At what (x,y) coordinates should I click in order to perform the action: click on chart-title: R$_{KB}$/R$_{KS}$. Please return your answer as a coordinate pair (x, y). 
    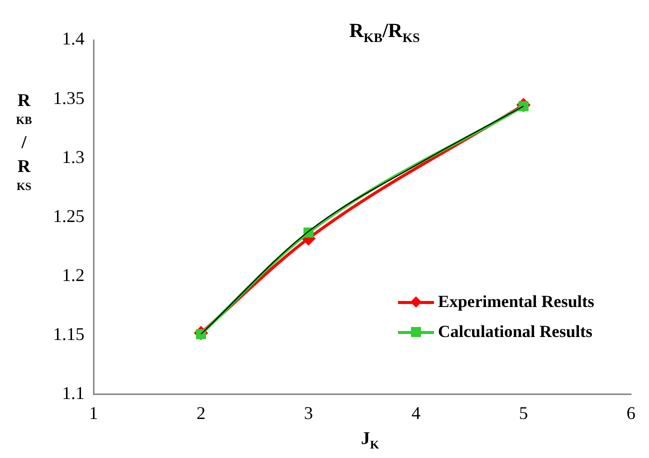
    Looking at the image, I should click on (384, 32).